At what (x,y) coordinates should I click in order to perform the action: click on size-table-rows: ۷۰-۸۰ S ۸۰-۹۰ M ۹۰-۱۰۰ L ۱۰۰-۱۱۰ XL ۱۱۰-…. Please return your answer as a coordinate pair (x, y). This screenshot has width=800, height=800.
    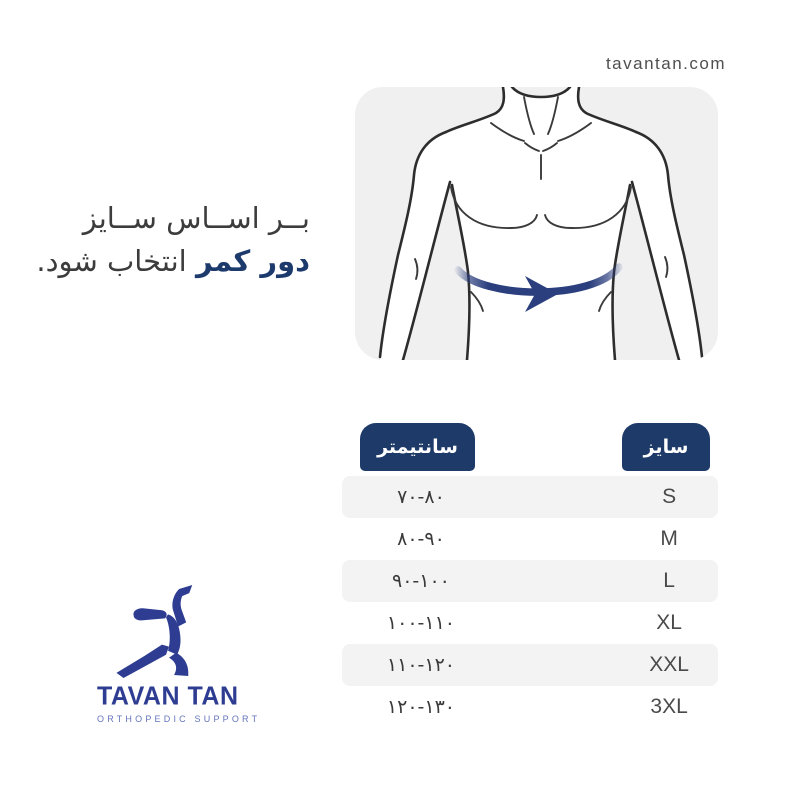
    Looking at the image, I should click on (530, 602).